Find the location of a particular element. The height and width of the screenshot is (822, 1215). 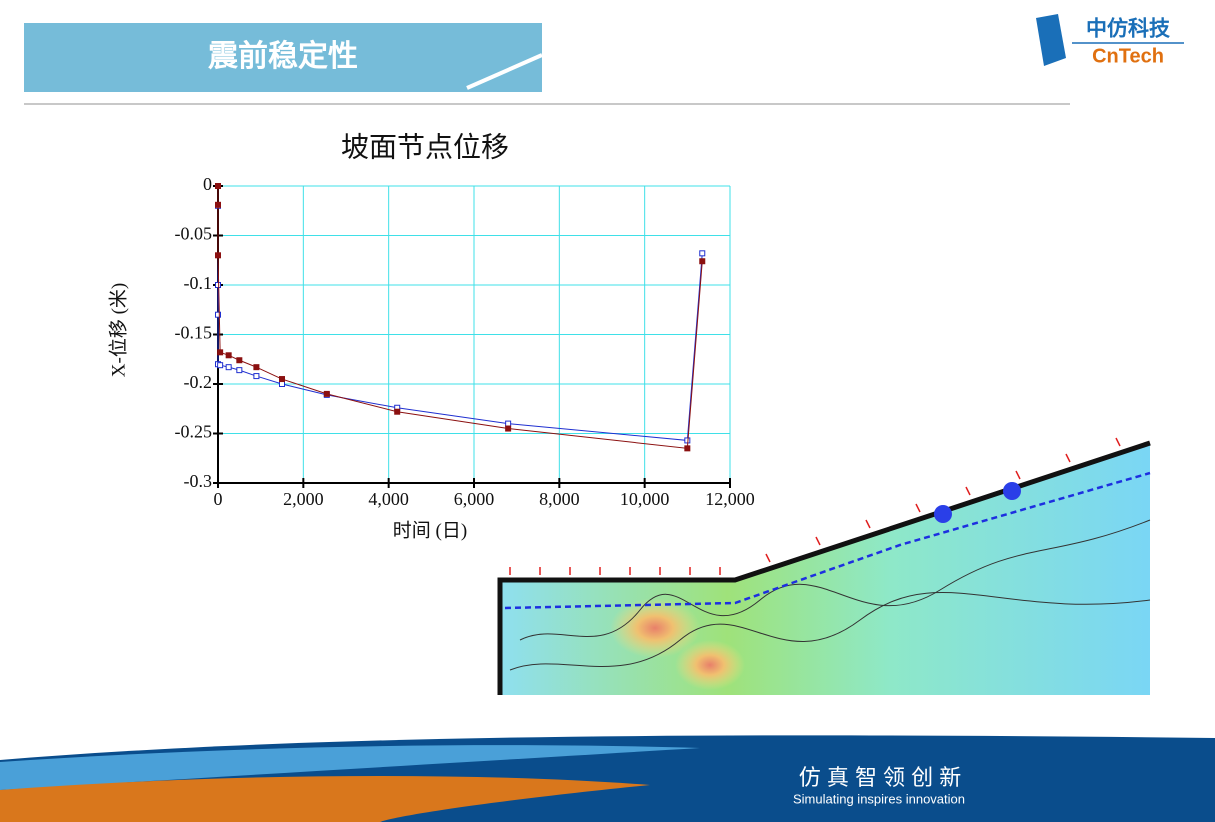

y-tick-label: -0.25 is located at coordinates (194, 432).